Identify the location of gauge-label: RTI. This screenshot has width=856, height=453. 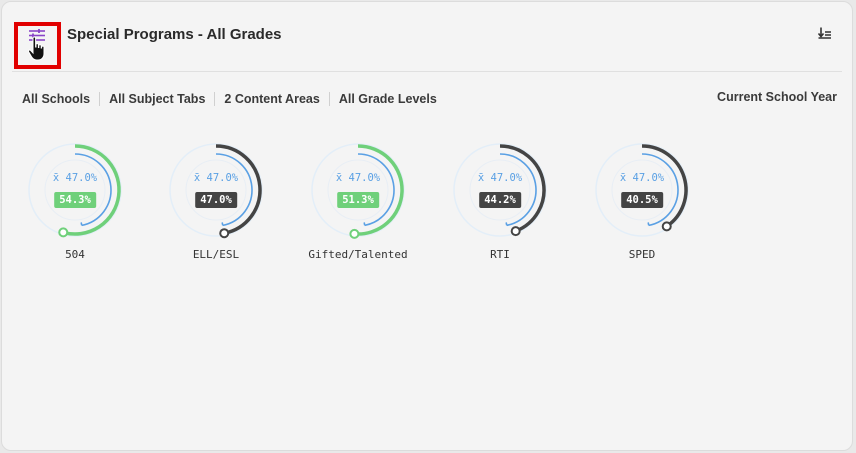
(500, 254).